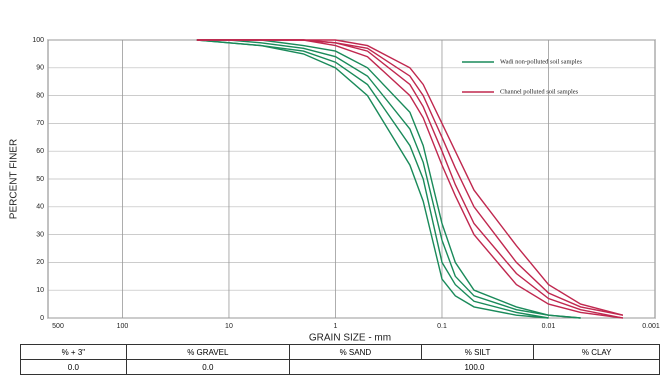  I want to click on cell: 100.0, so click(474, 367).